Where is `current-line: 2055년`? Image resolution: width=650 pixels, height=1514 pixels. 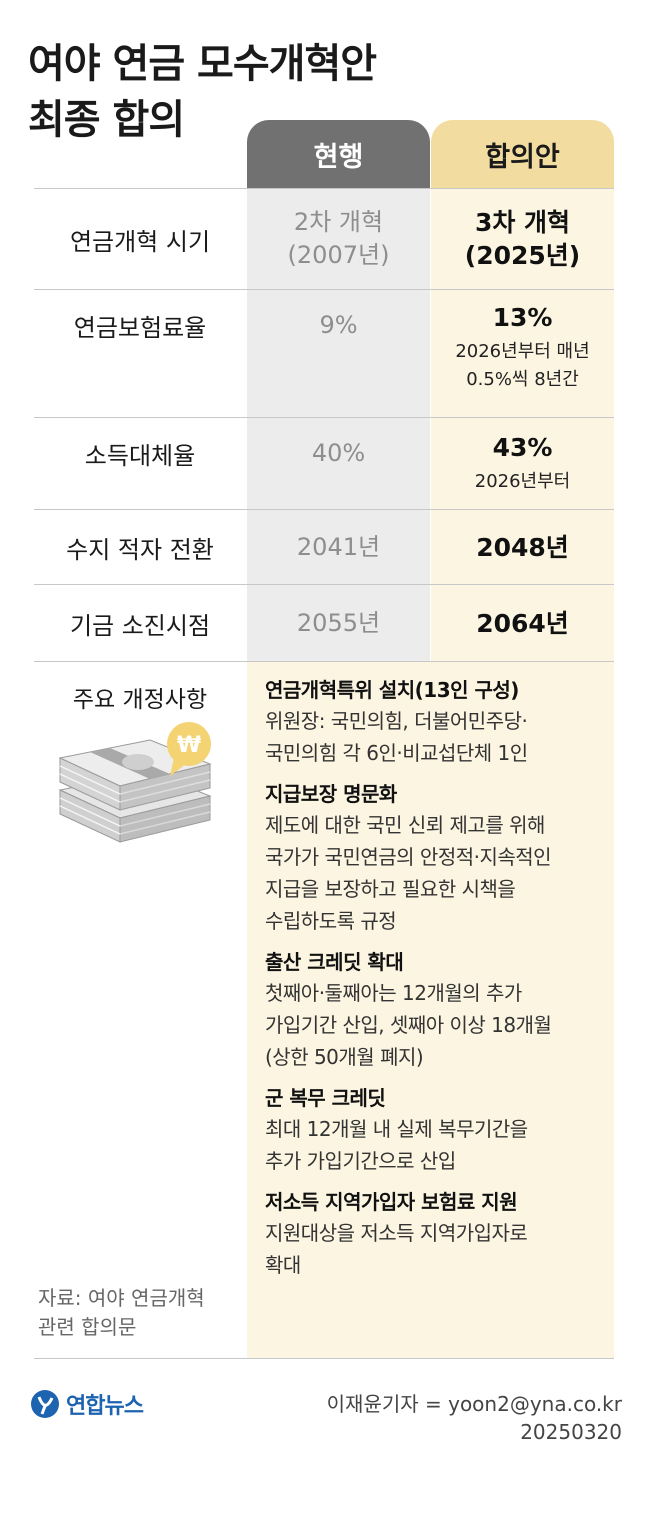 current-line: 2055년 is located at coordinates (338, 622).